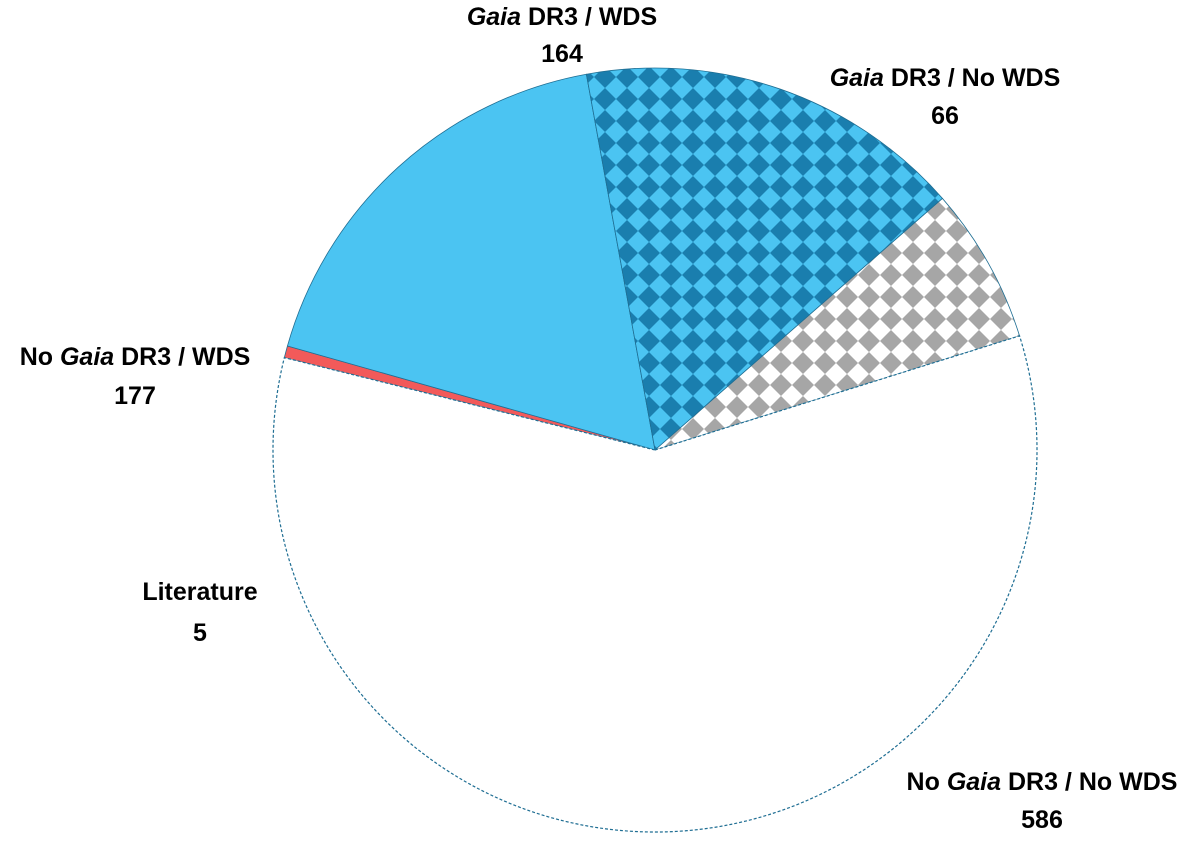 This screenshot has height=843, width=1200. I want to click on slice-value-literature: 5, so click(200, 633).